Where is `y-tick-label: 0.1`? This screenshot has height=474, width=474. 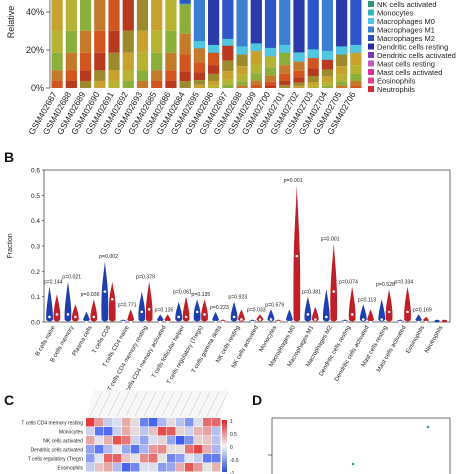 y-tick-label: 0.1 is located at coordinates (35, 297).